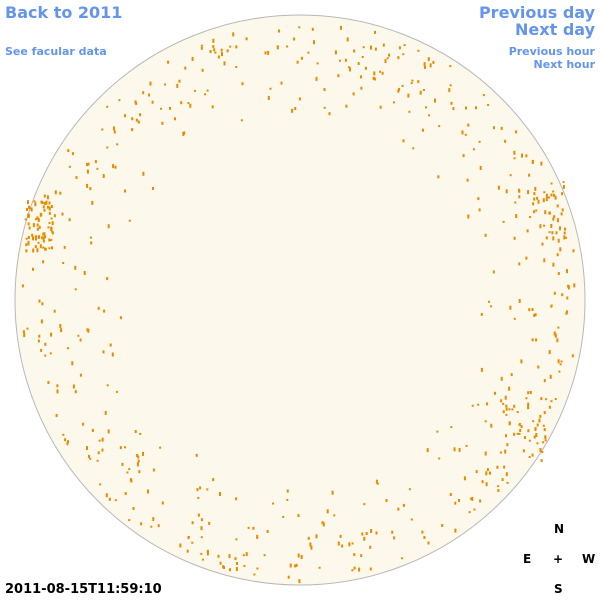  Describe the element at coordinates (536, 12) in the screenshot. I see `previous-day-link: Previous day` at that location.